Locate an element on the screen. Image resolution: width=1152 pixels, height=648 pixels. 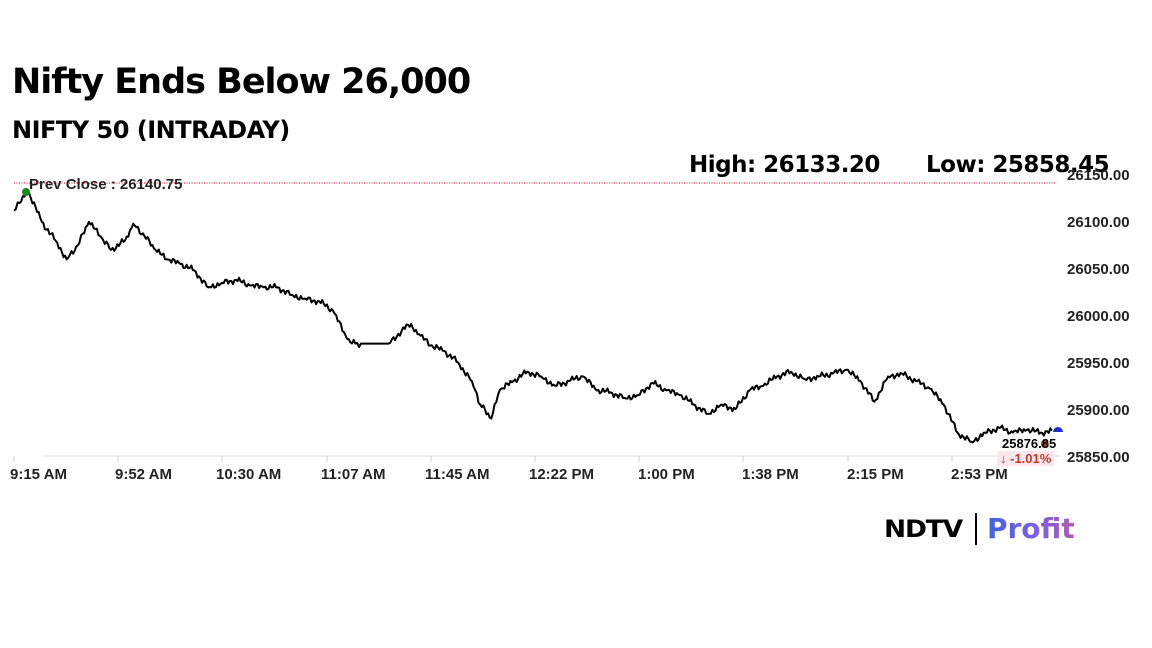
chart-subtitle: NIFTY 50 (INTRADAY) is located at coordinates (151, 130).